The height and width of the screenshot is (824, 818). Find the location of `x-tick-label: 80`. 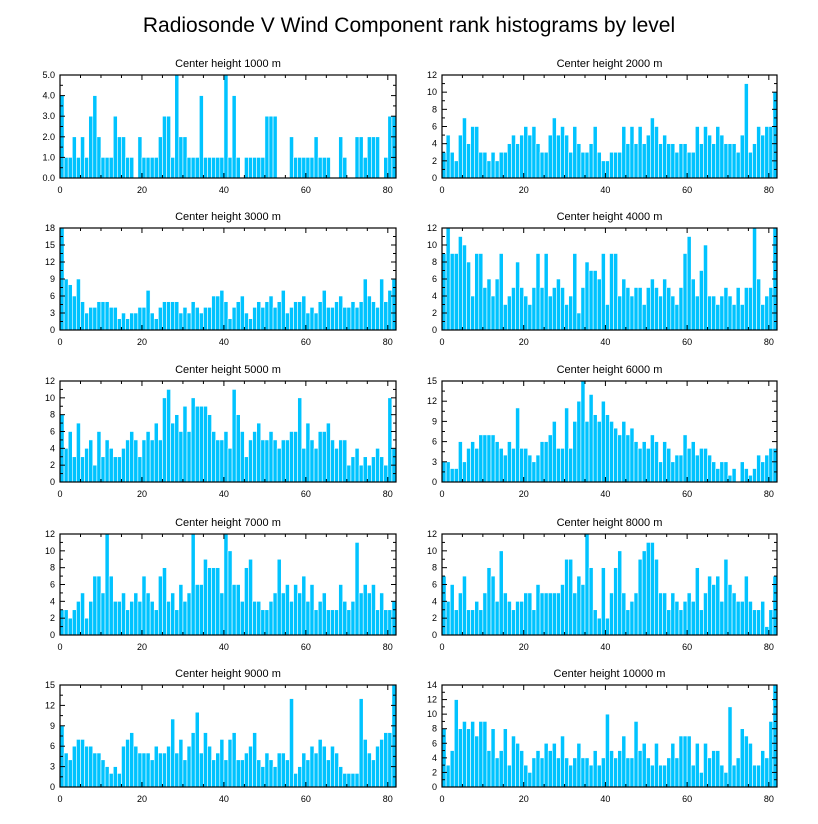

x-tick-label: 80 is located at coordinates (769, 342).